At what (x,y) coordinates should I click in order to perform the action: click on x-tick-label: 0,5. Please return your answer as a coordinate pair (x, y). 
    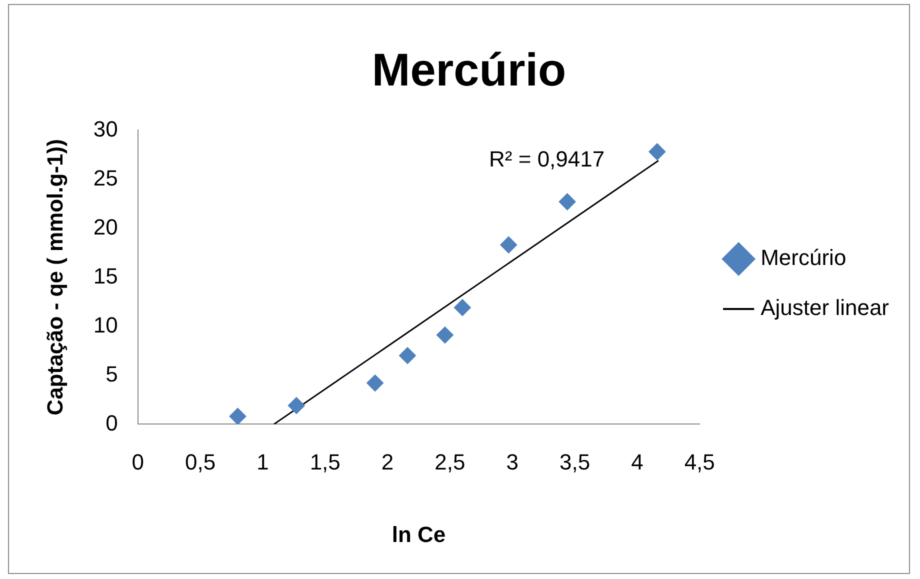
    Looking at the image, I should click on (200, 461).